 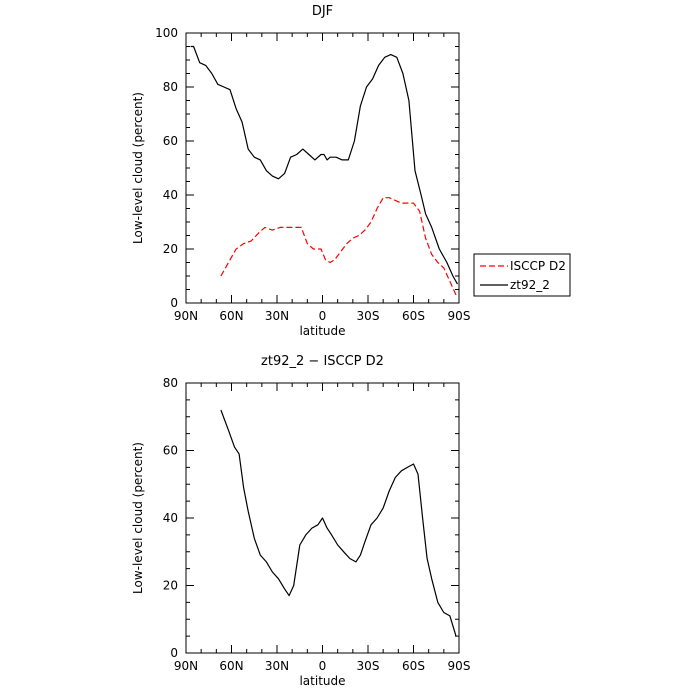 What do you see at coordinates (538, 266) in the screenshot?
I see `legend-label: ISCCP D2` at bounding box center [538, 266].